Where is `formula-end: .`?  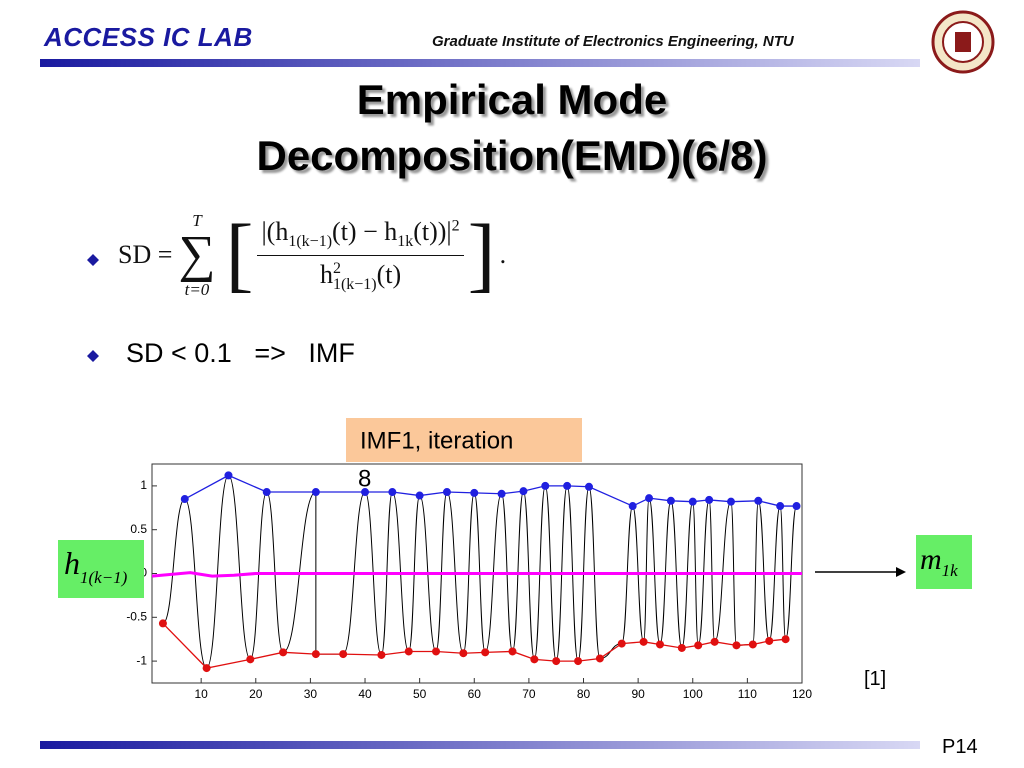 formula-end: . is located at coordinates (503, 254).